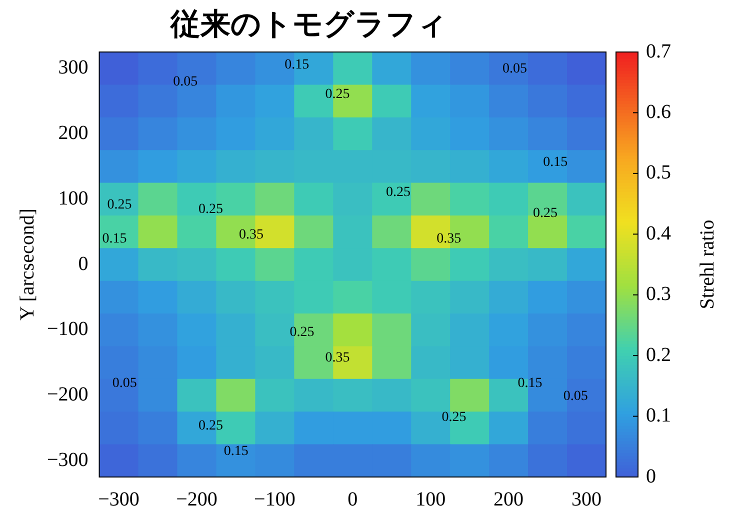 The width and height of the screenshot is (734, 523). Describe the element at coordinates (431, 499) in the screenshot. I see `x-tick-label: 100` at that location.